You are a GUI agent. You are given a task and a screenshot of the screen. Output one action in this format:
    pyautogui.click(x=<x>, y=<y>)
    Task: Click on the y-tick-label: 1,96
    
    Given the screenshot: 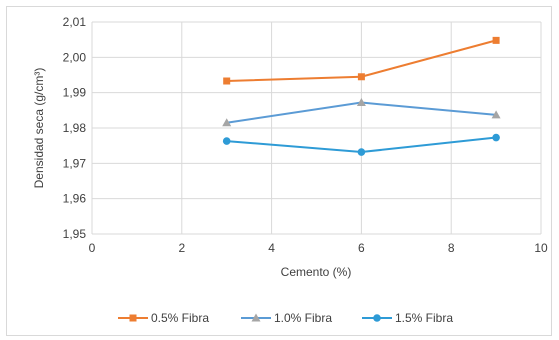 What is the action you would take?
    pyautogui.click(x=75, y=199)
    